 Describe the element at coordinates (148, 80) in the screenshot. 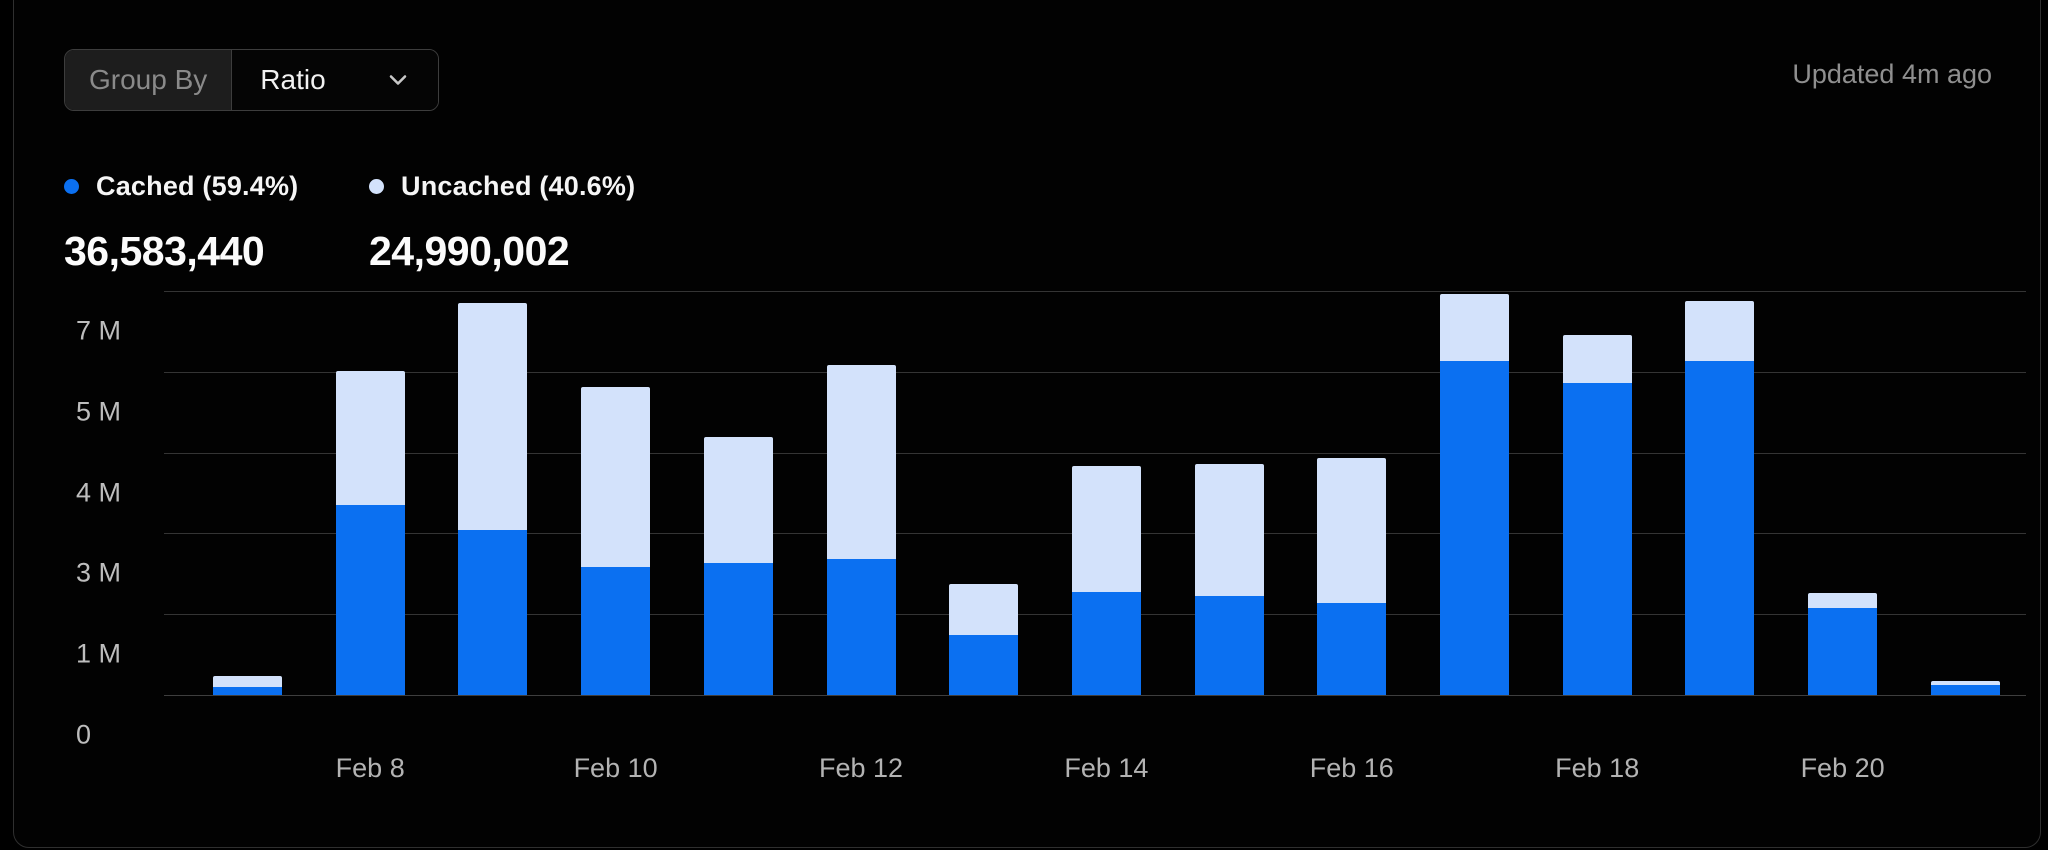

I see `group-by-label: Group By` at that location.